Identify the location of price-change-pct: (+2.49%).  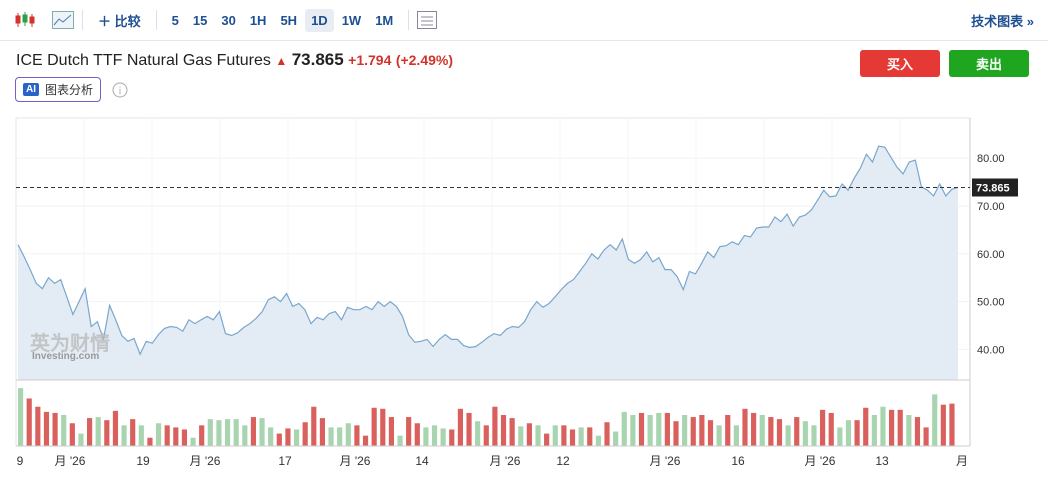
(424, 60).